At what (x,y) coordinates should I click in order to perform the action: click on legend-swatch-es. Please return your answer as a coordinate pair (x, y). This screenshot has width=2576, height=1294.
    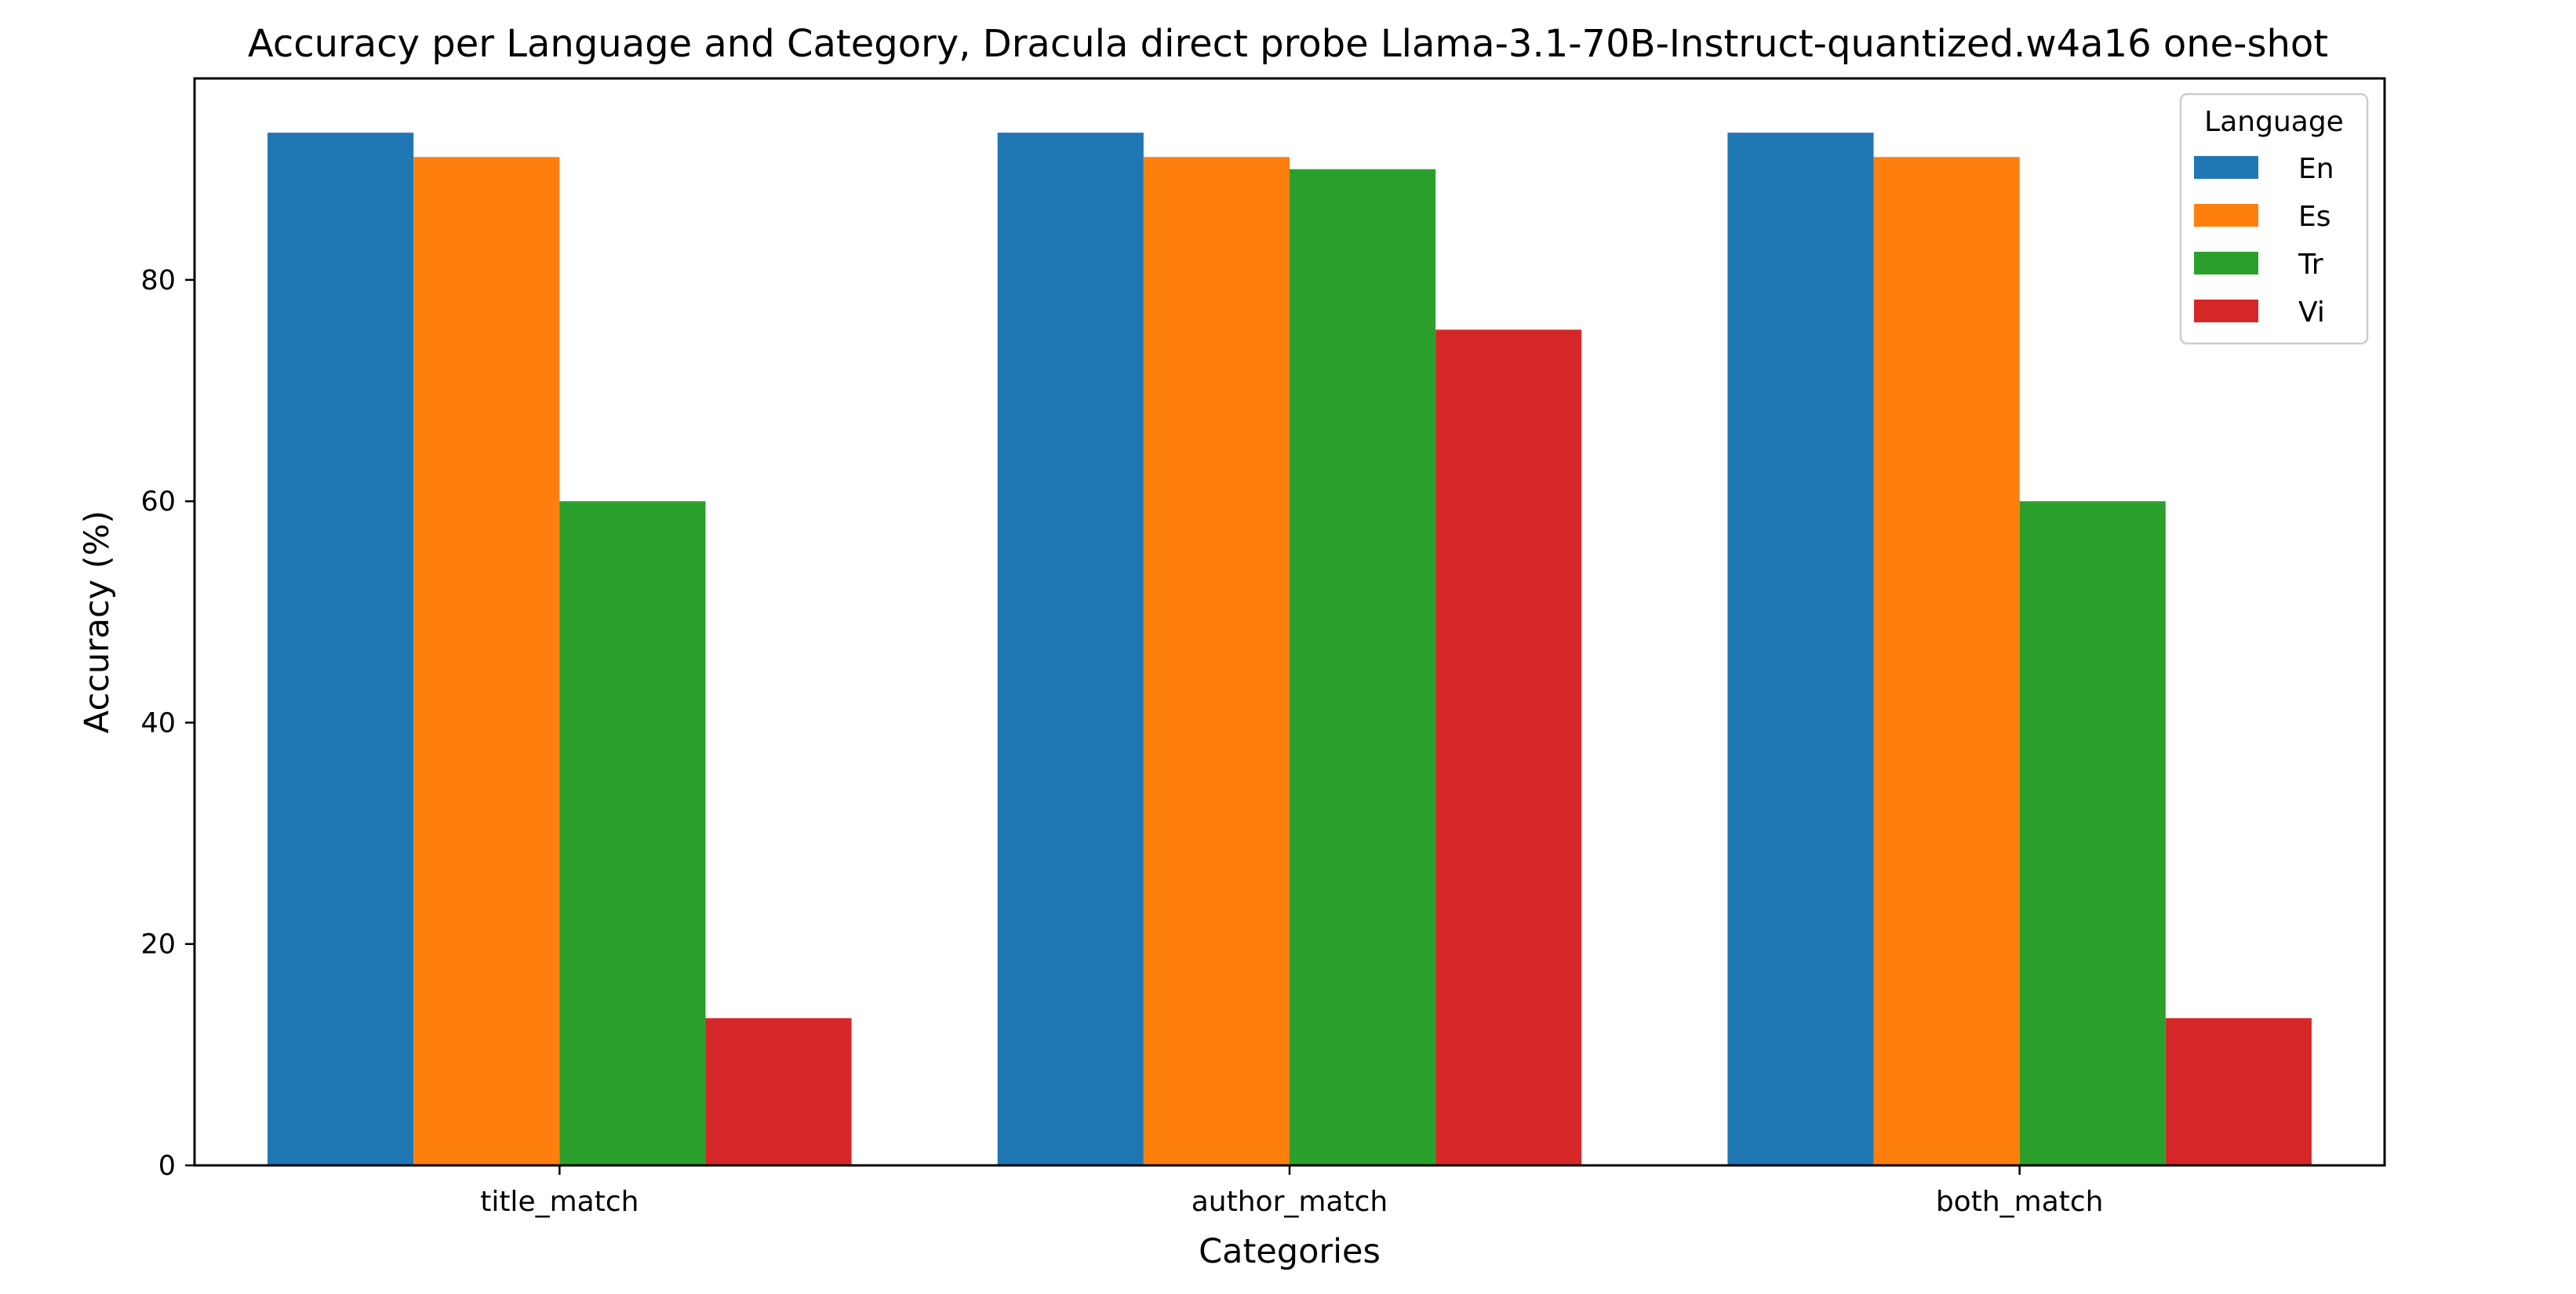
    Looking at the image, I should click on (2226, 216).